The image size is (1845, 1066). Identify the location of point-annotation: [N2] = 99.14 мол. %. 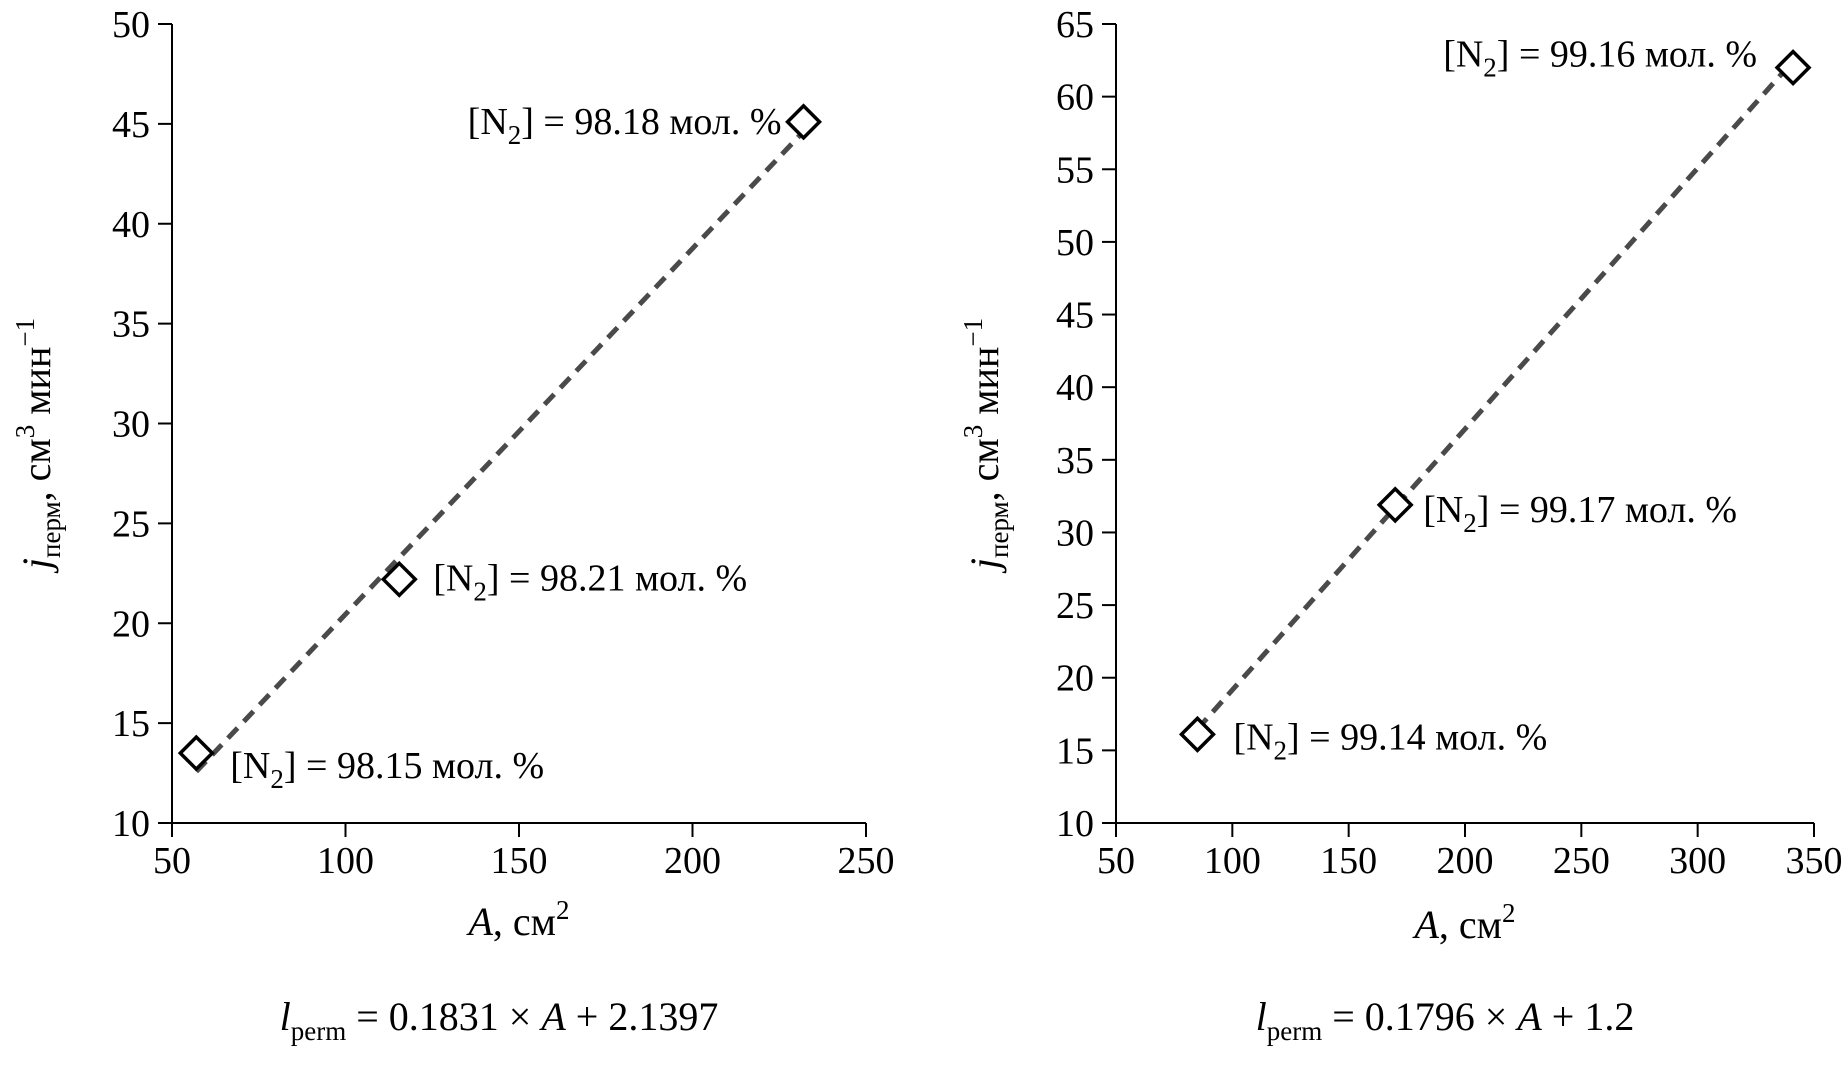
(1390, 740).